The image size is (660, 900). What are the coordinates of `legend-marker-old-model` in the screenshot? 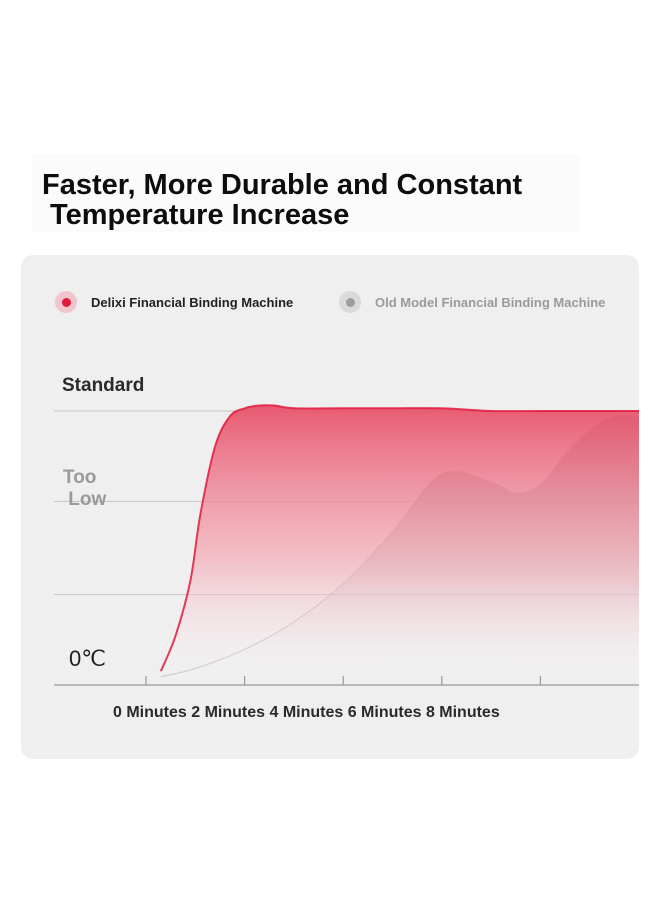 It's located at (350, 302).